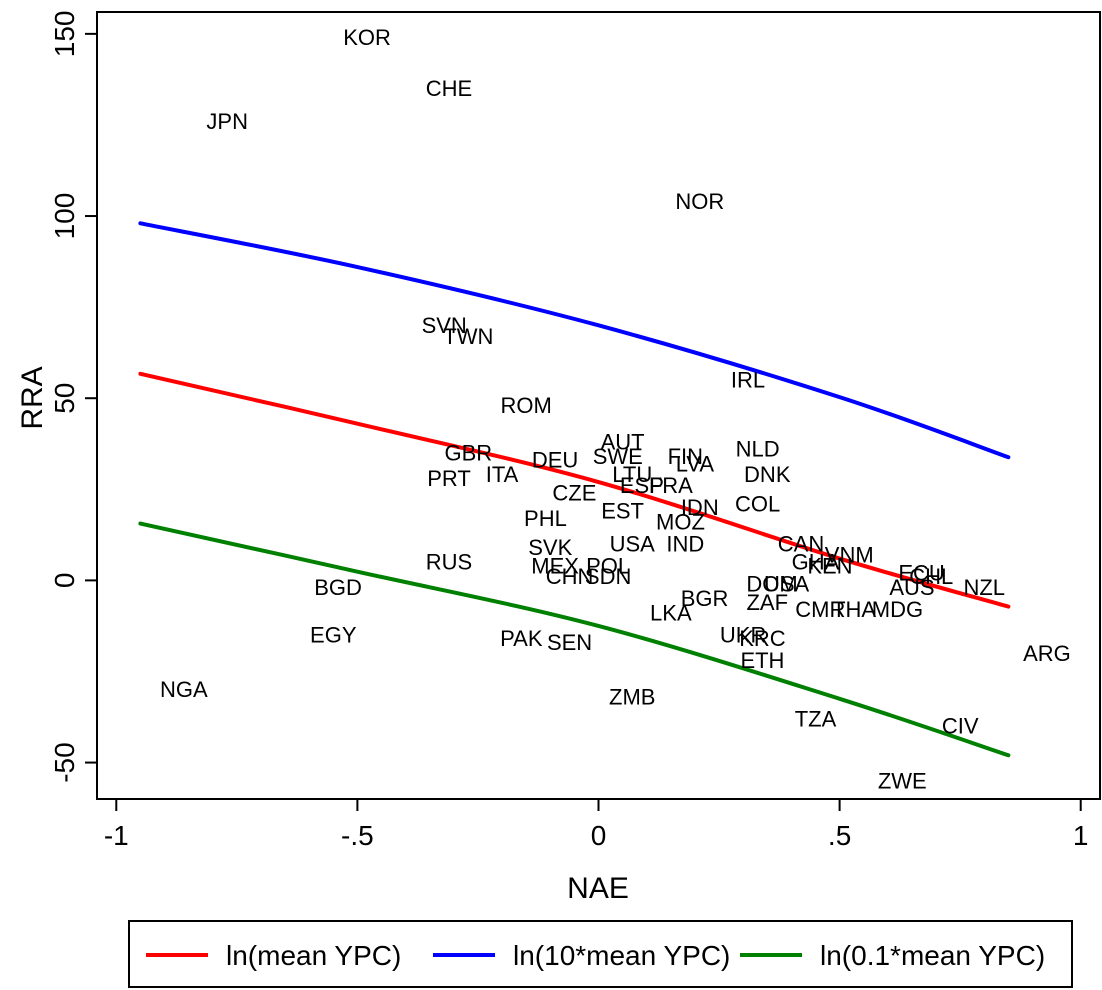 This screenshot has width=1102, height=990. Describe the element at coordinates (502, 474) in the screenshot. I see `country-label: ITA` at that location.